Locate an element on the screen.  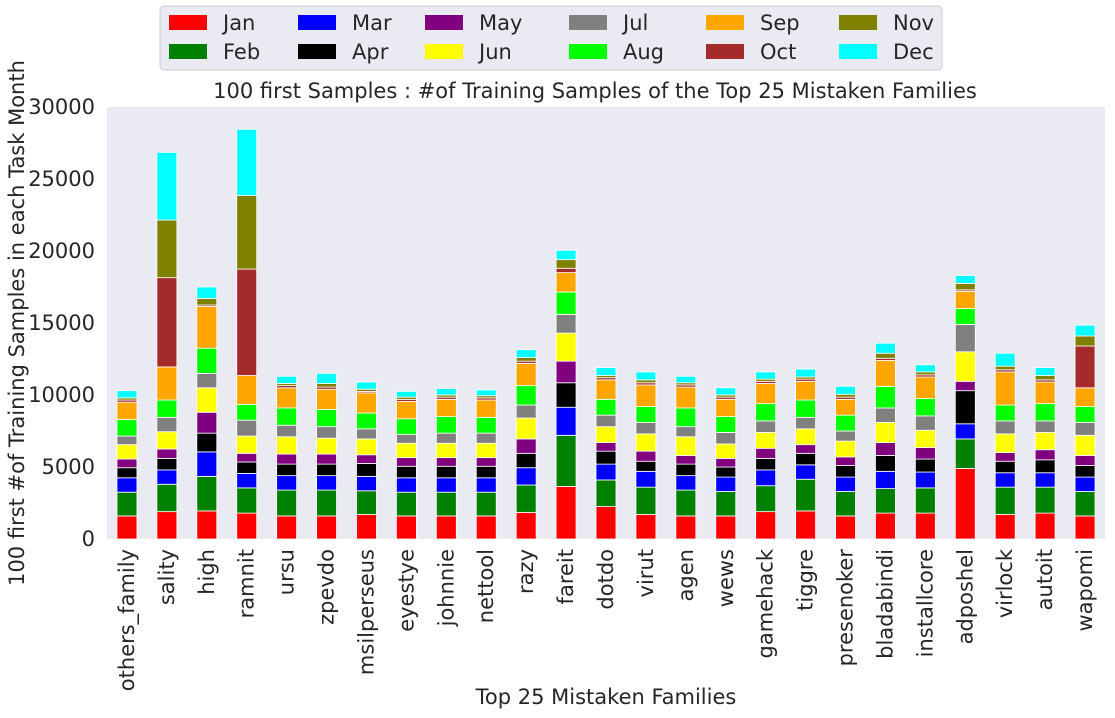
bar-ramnit-dec is located at coordinates (247, 162).